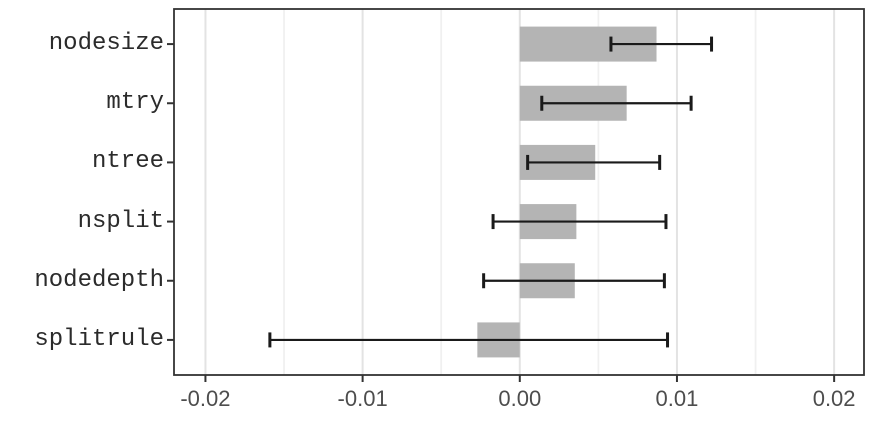 The width and height of the screenshot is (875, 437). Describe the element at coordinates (677, 398) in the screenshot. I see `x-tick-label-0.01: 0.01` at that location.